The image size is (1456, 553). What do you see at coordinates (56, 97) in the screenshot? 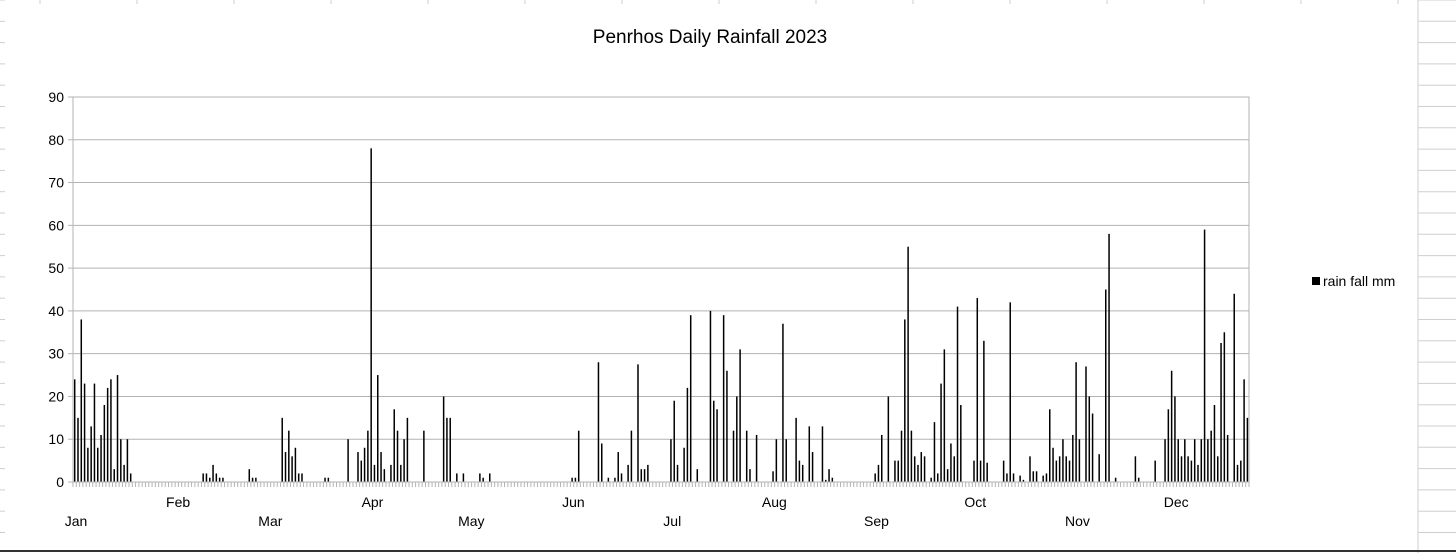
I see `y-tick-label: 90` at bounding box center [56, 97].